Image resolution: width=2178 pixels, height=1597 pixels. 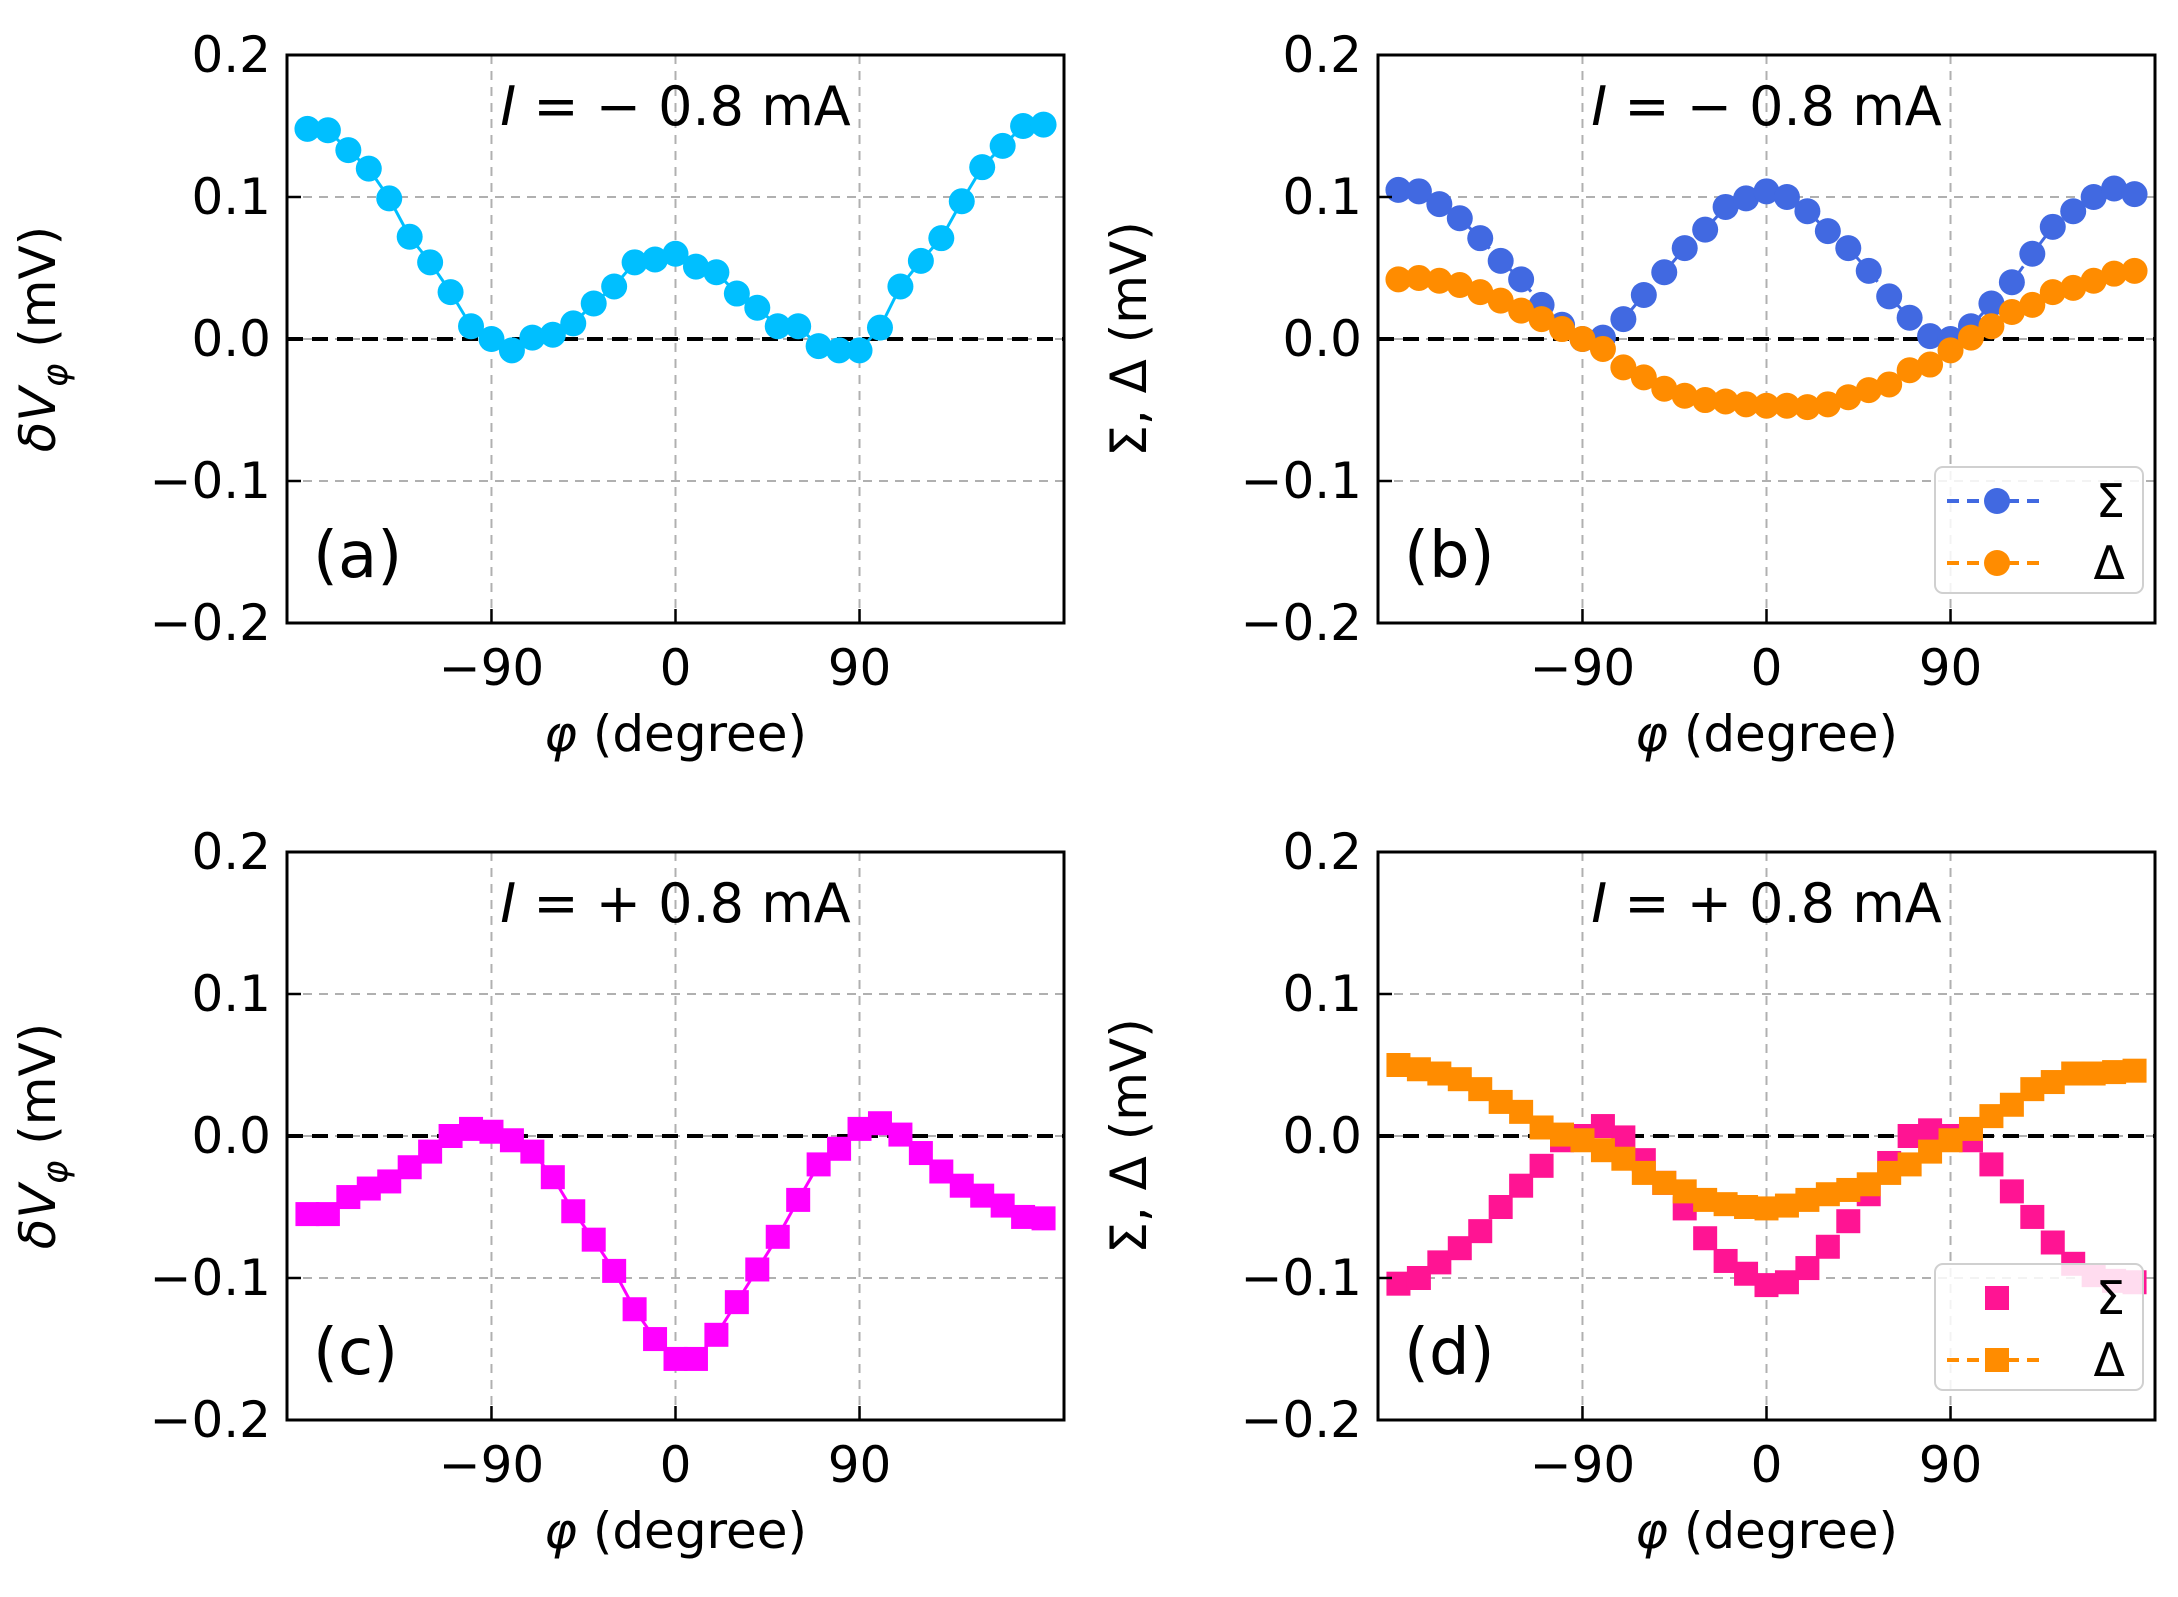 I want to click on y-tick-label: −0.2, so click(x=1301, y=1420).